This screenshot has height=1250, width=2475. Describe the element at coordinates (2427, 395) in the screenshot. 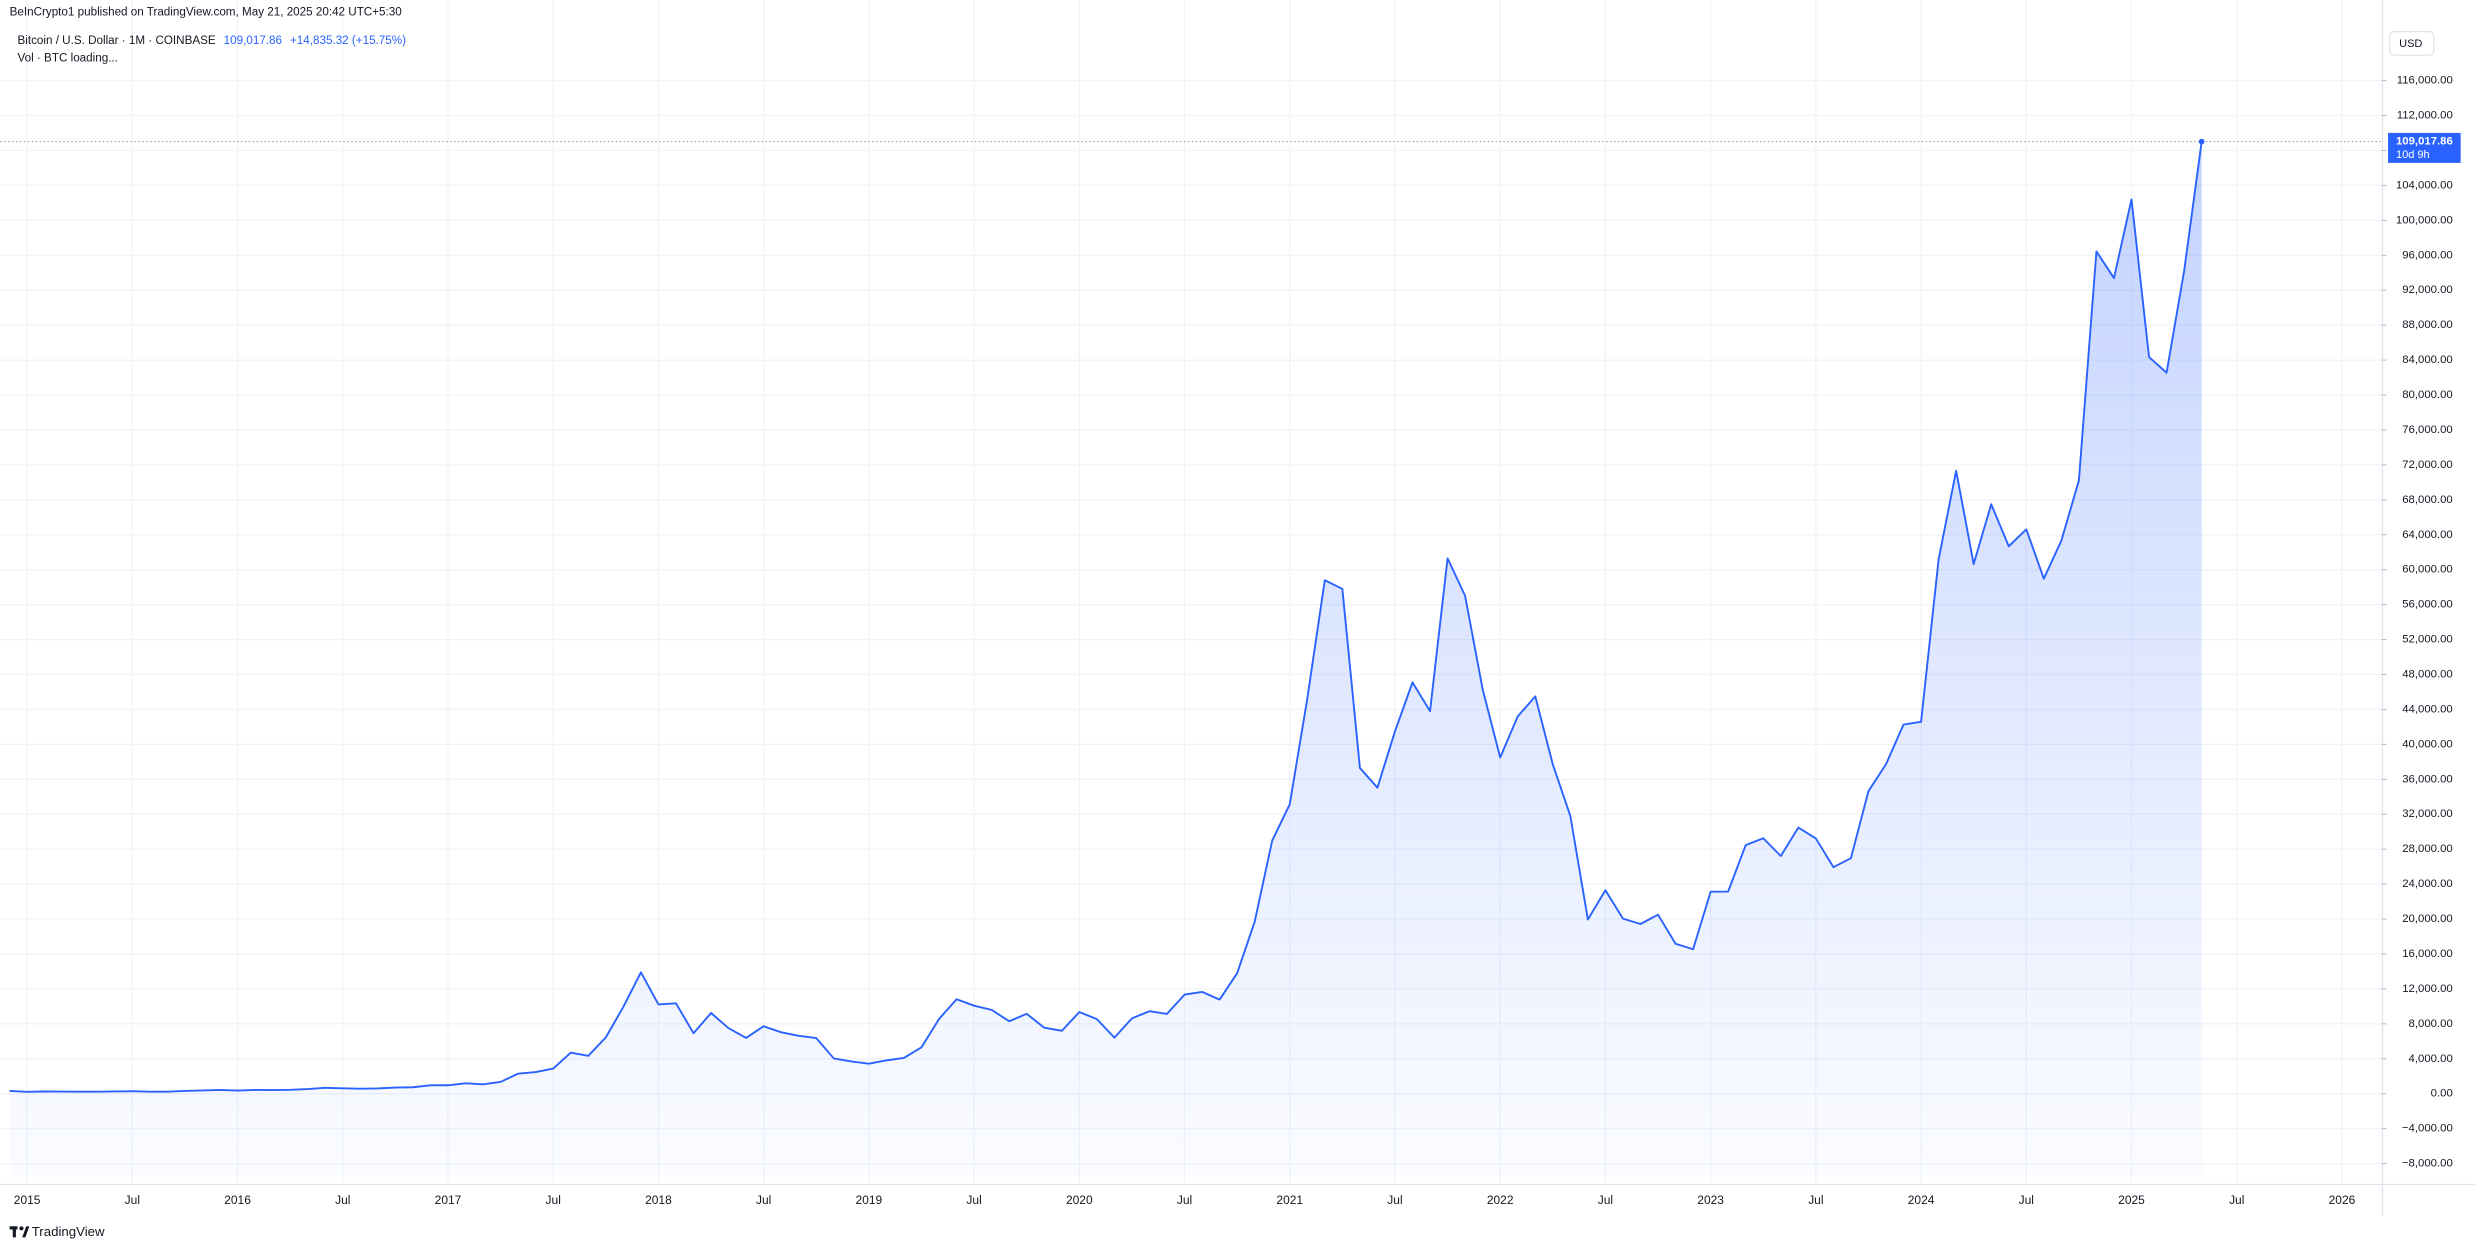

I see `y-tick-label: 80,000.00` at that location.